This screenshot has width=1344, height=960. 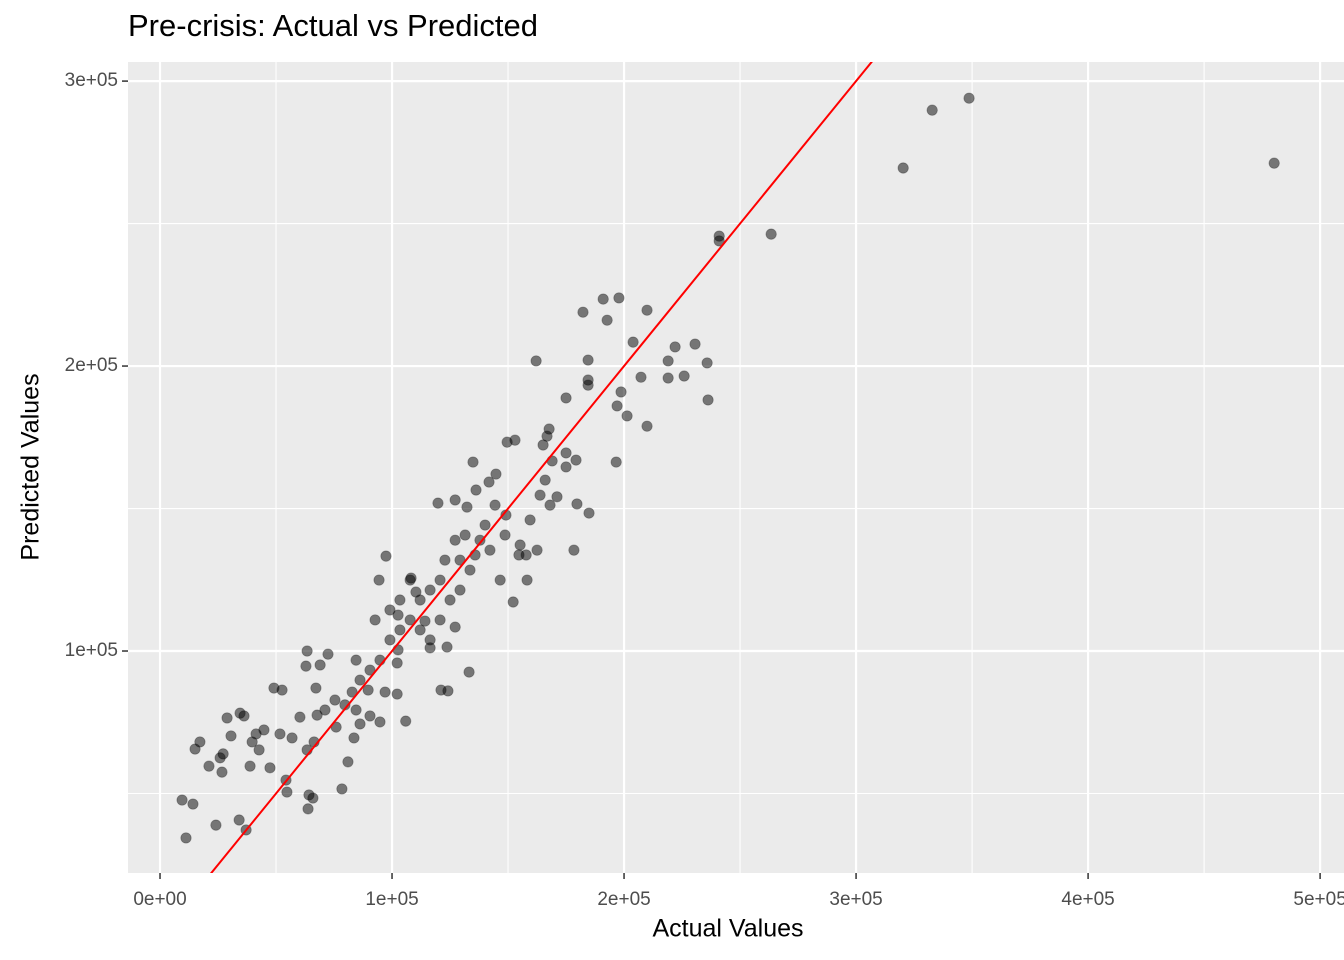 I want to click on x-tick-label: 4e+05, so click(x=1087, y=899).